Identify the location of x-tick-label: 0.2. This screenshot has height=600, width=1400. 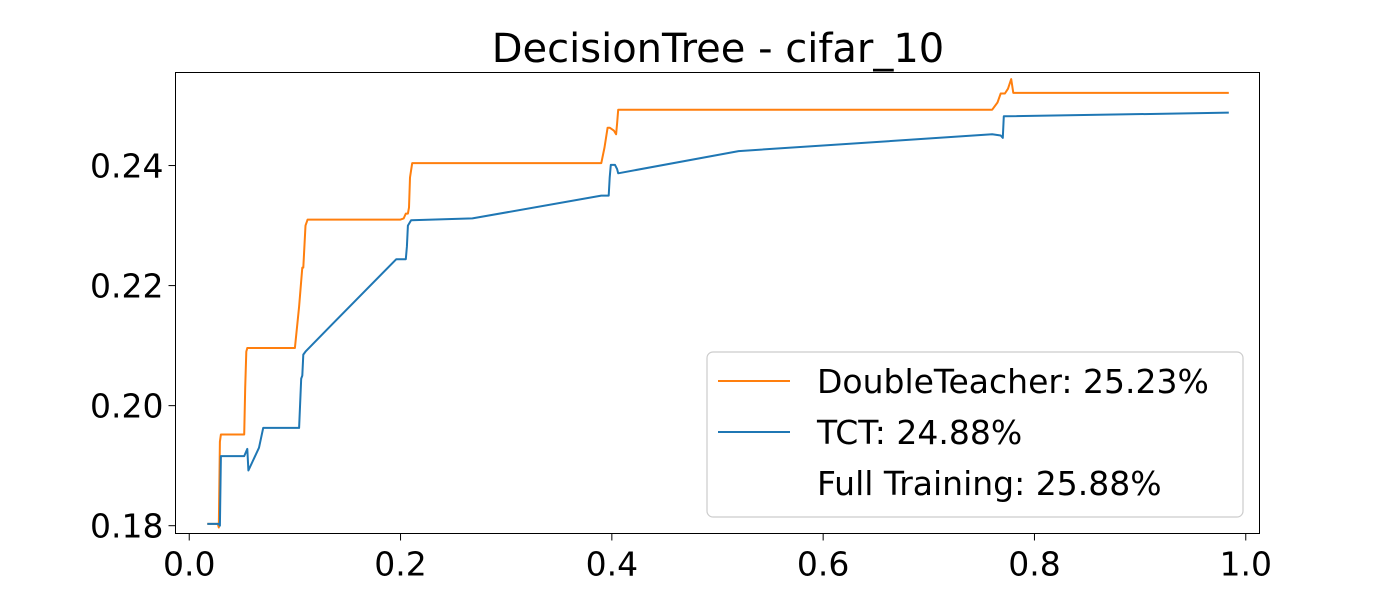
(400, 564).